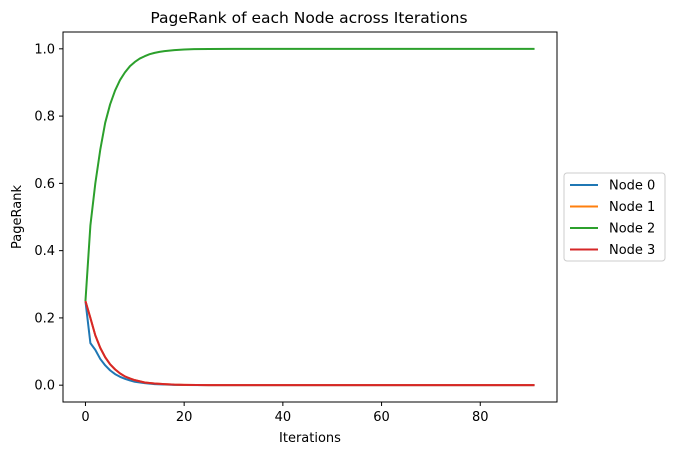 Image resolution: width=673 pixels, height=455 pixels. Describe the element at coordinates (632, 229) in the screenshot. I see `legend-label: Node 2` at that location.